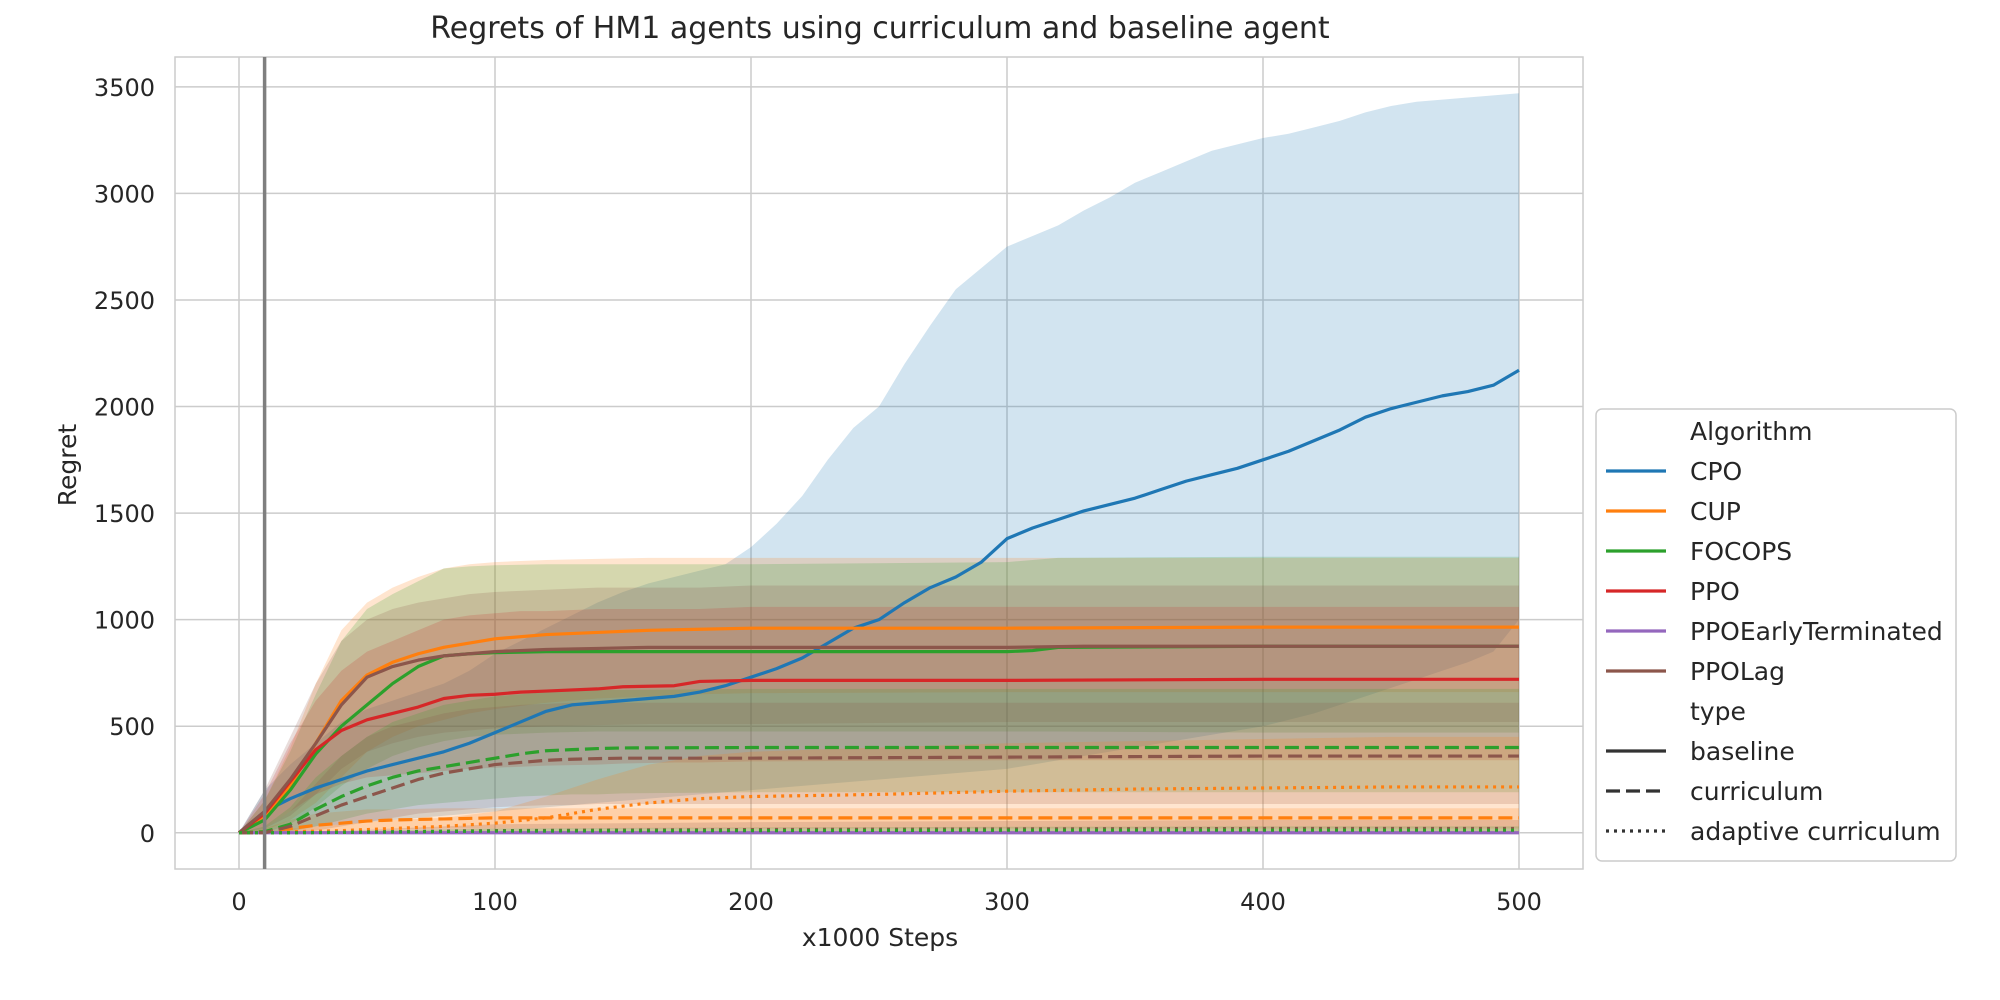 This screenshot has height=1000, width=2000. Describe the element at coordinates (1715, 591) in the screenshot. I see `legend-label-ppo: PPO` at that location.